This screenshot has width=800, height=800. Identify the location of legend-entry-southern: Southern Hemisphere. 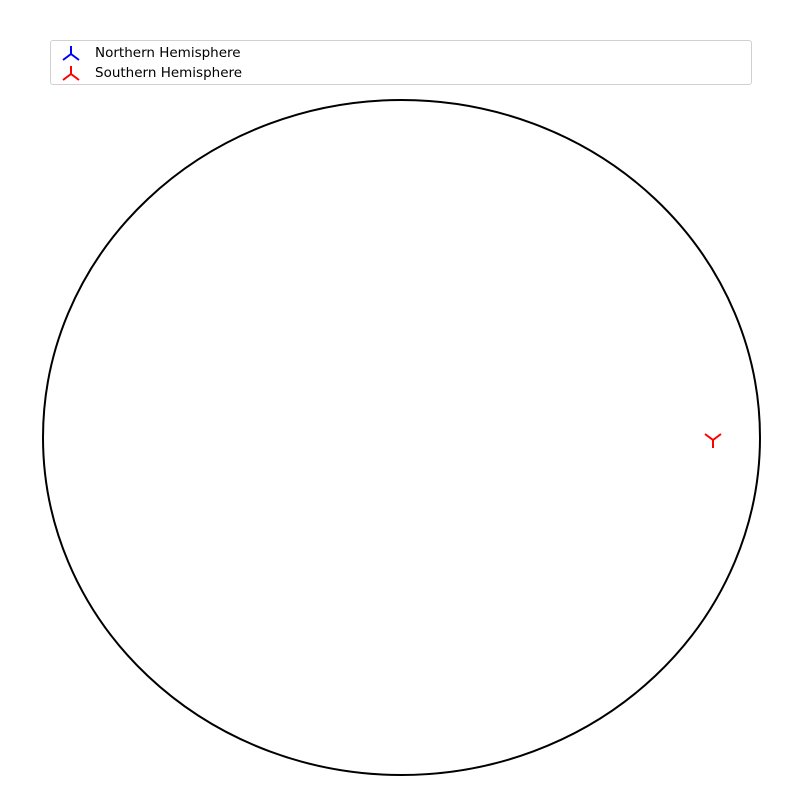
(150, 73).